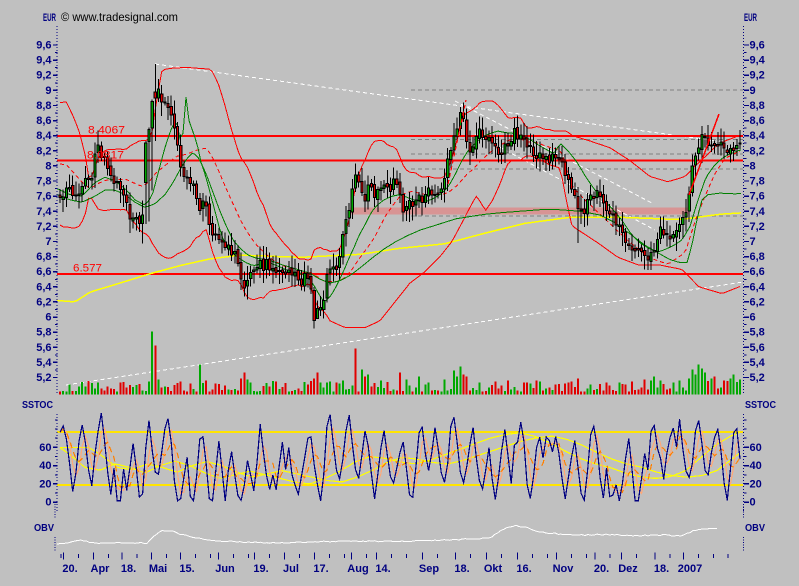 This screenshot has height=586, width=799. Describe the element at coordinates (628, 569) in the screenshot. I see `svg-text: Dez` at that location.